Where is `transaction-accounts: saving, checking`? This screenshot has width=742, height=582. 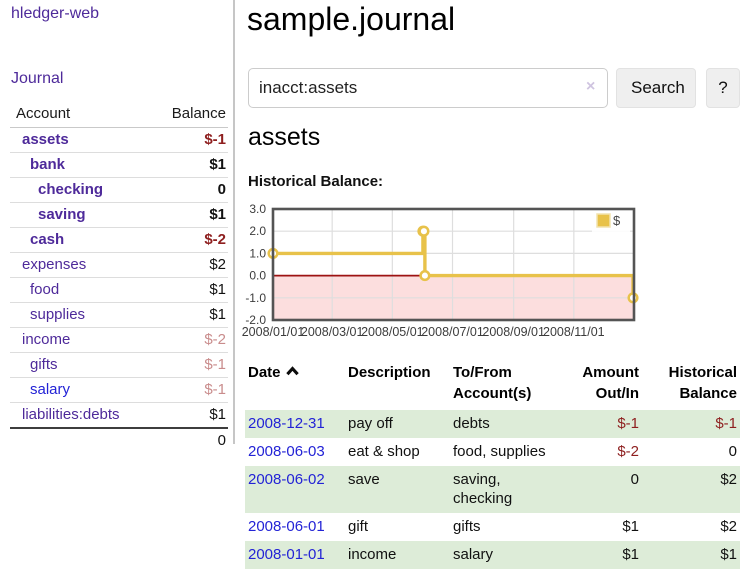
transaction-accounts: saving, checking is located at coordinates (483, 489).